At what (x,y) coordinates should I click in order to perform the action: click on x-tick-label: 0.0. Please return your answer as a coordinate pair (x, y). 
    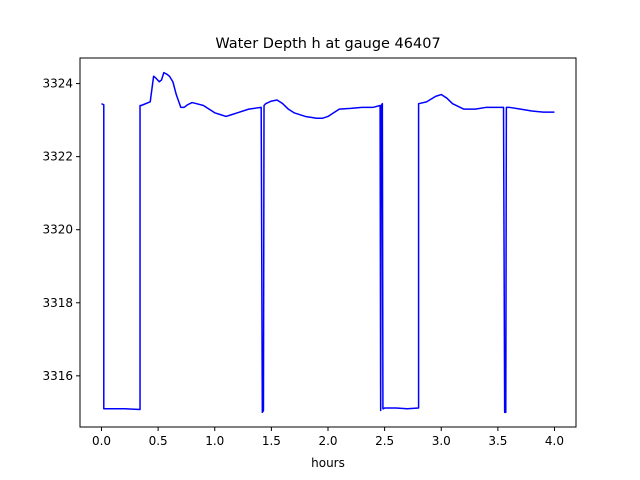
    Looking at the image, I should click on (101, 441).